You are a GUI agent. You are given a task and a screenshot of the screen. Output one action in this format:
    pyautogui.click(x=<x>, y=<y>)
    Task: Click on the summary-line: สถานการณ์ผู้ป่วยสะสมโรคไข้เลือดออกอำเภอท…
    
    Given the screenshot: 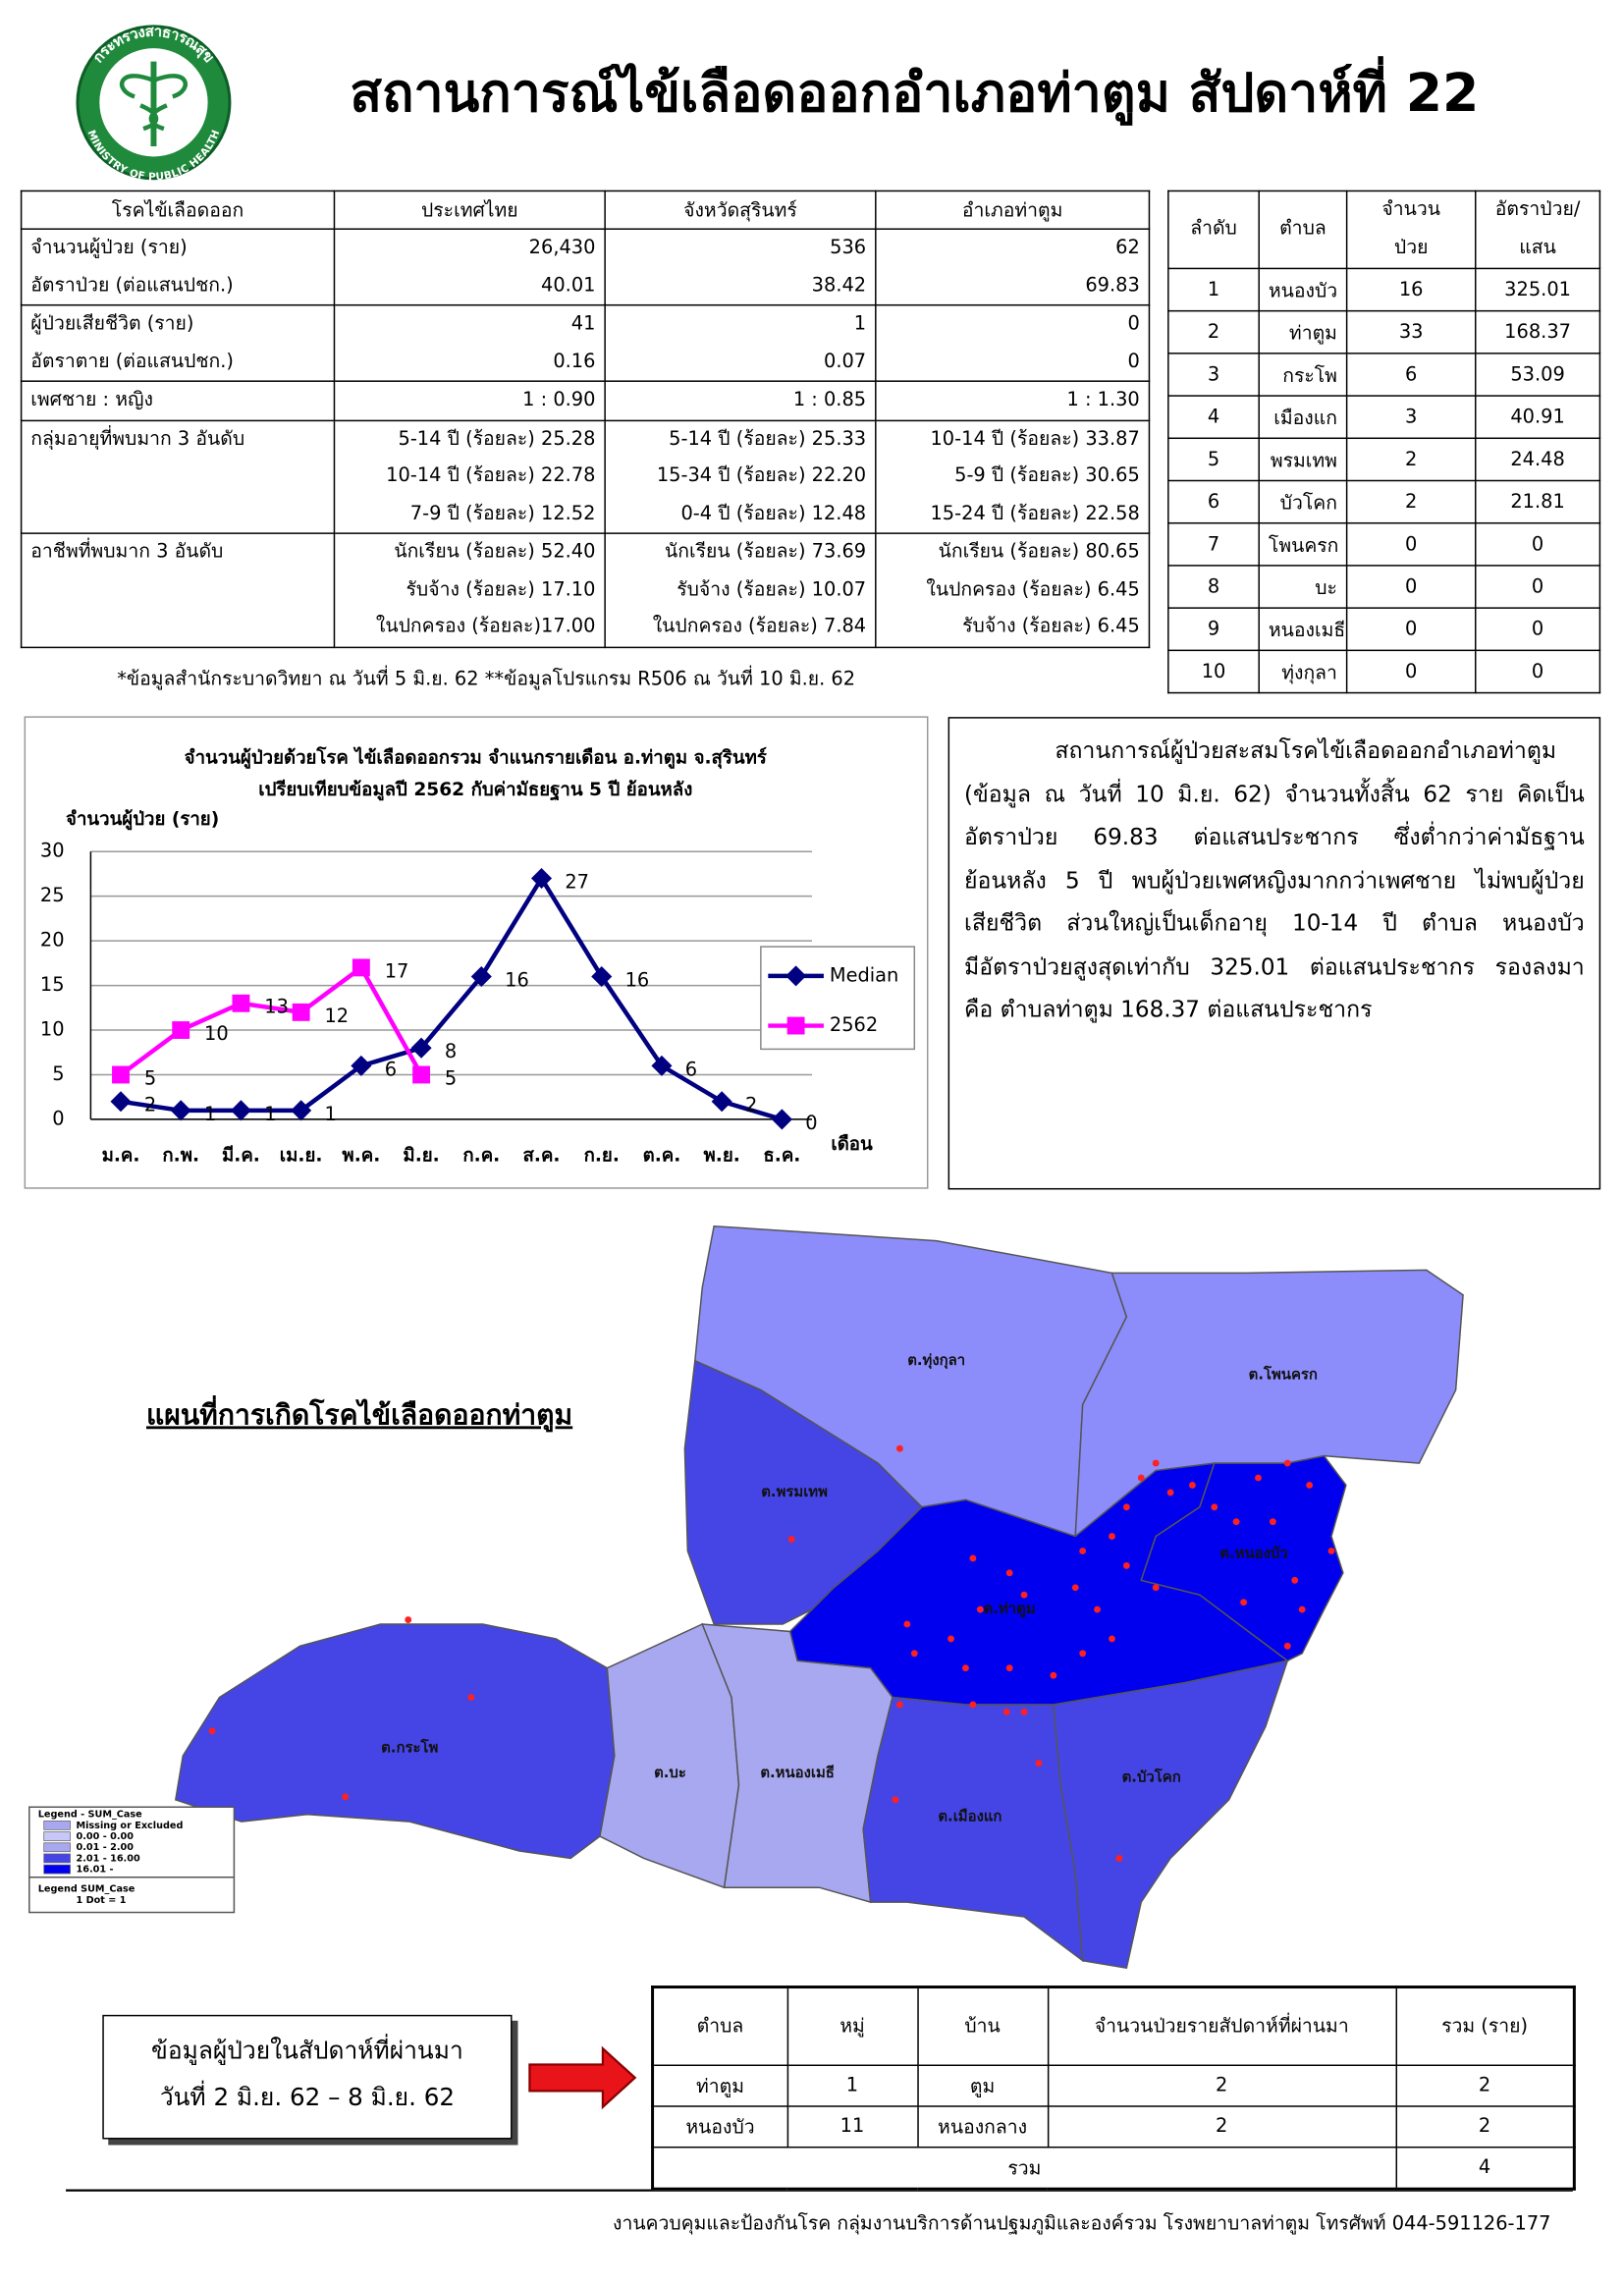 What is the action you would take?
    pyautogui.click(x=1306, y=750)
    